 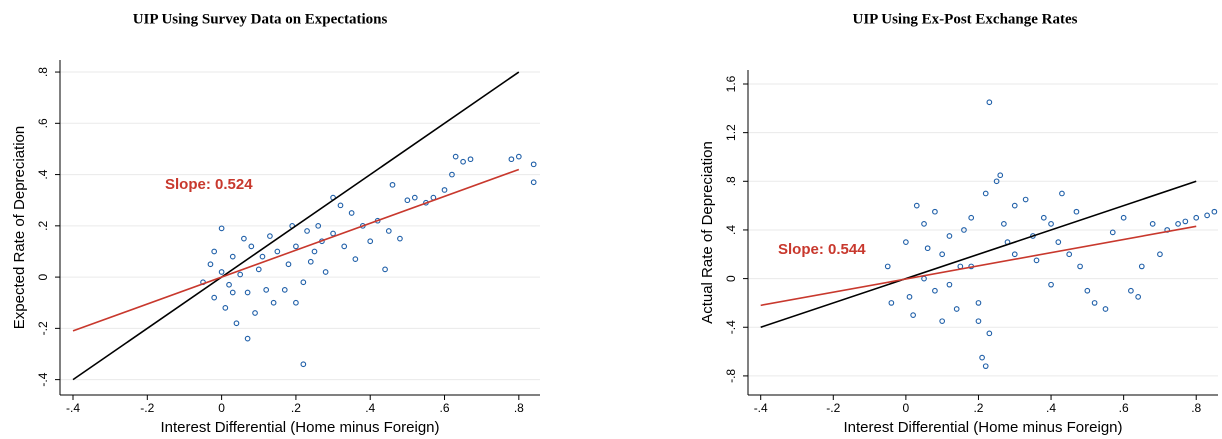 I want to click on y-tick-label: 1.2, so click(x=731, y=132).